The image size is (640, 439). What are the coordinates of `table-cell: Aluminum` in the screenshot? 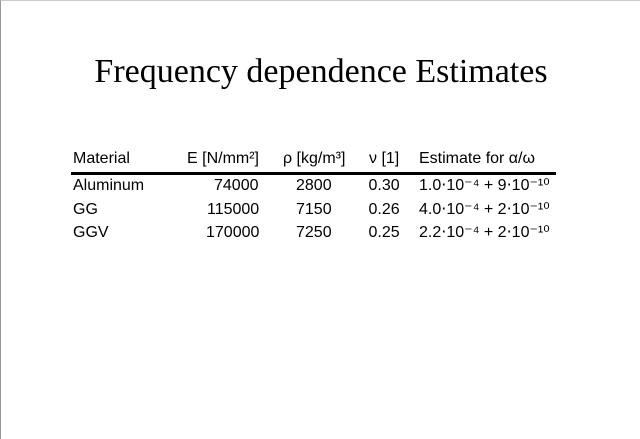 It's located at (109, 185).